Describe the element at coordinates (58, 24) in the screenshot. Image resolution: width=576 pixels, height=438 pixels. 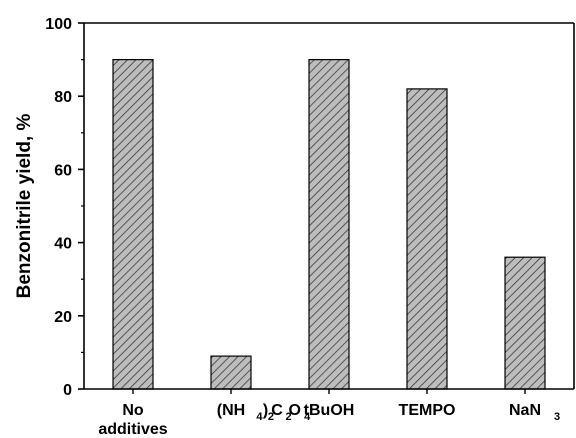
I see `y-tick-label: 100` at that location.